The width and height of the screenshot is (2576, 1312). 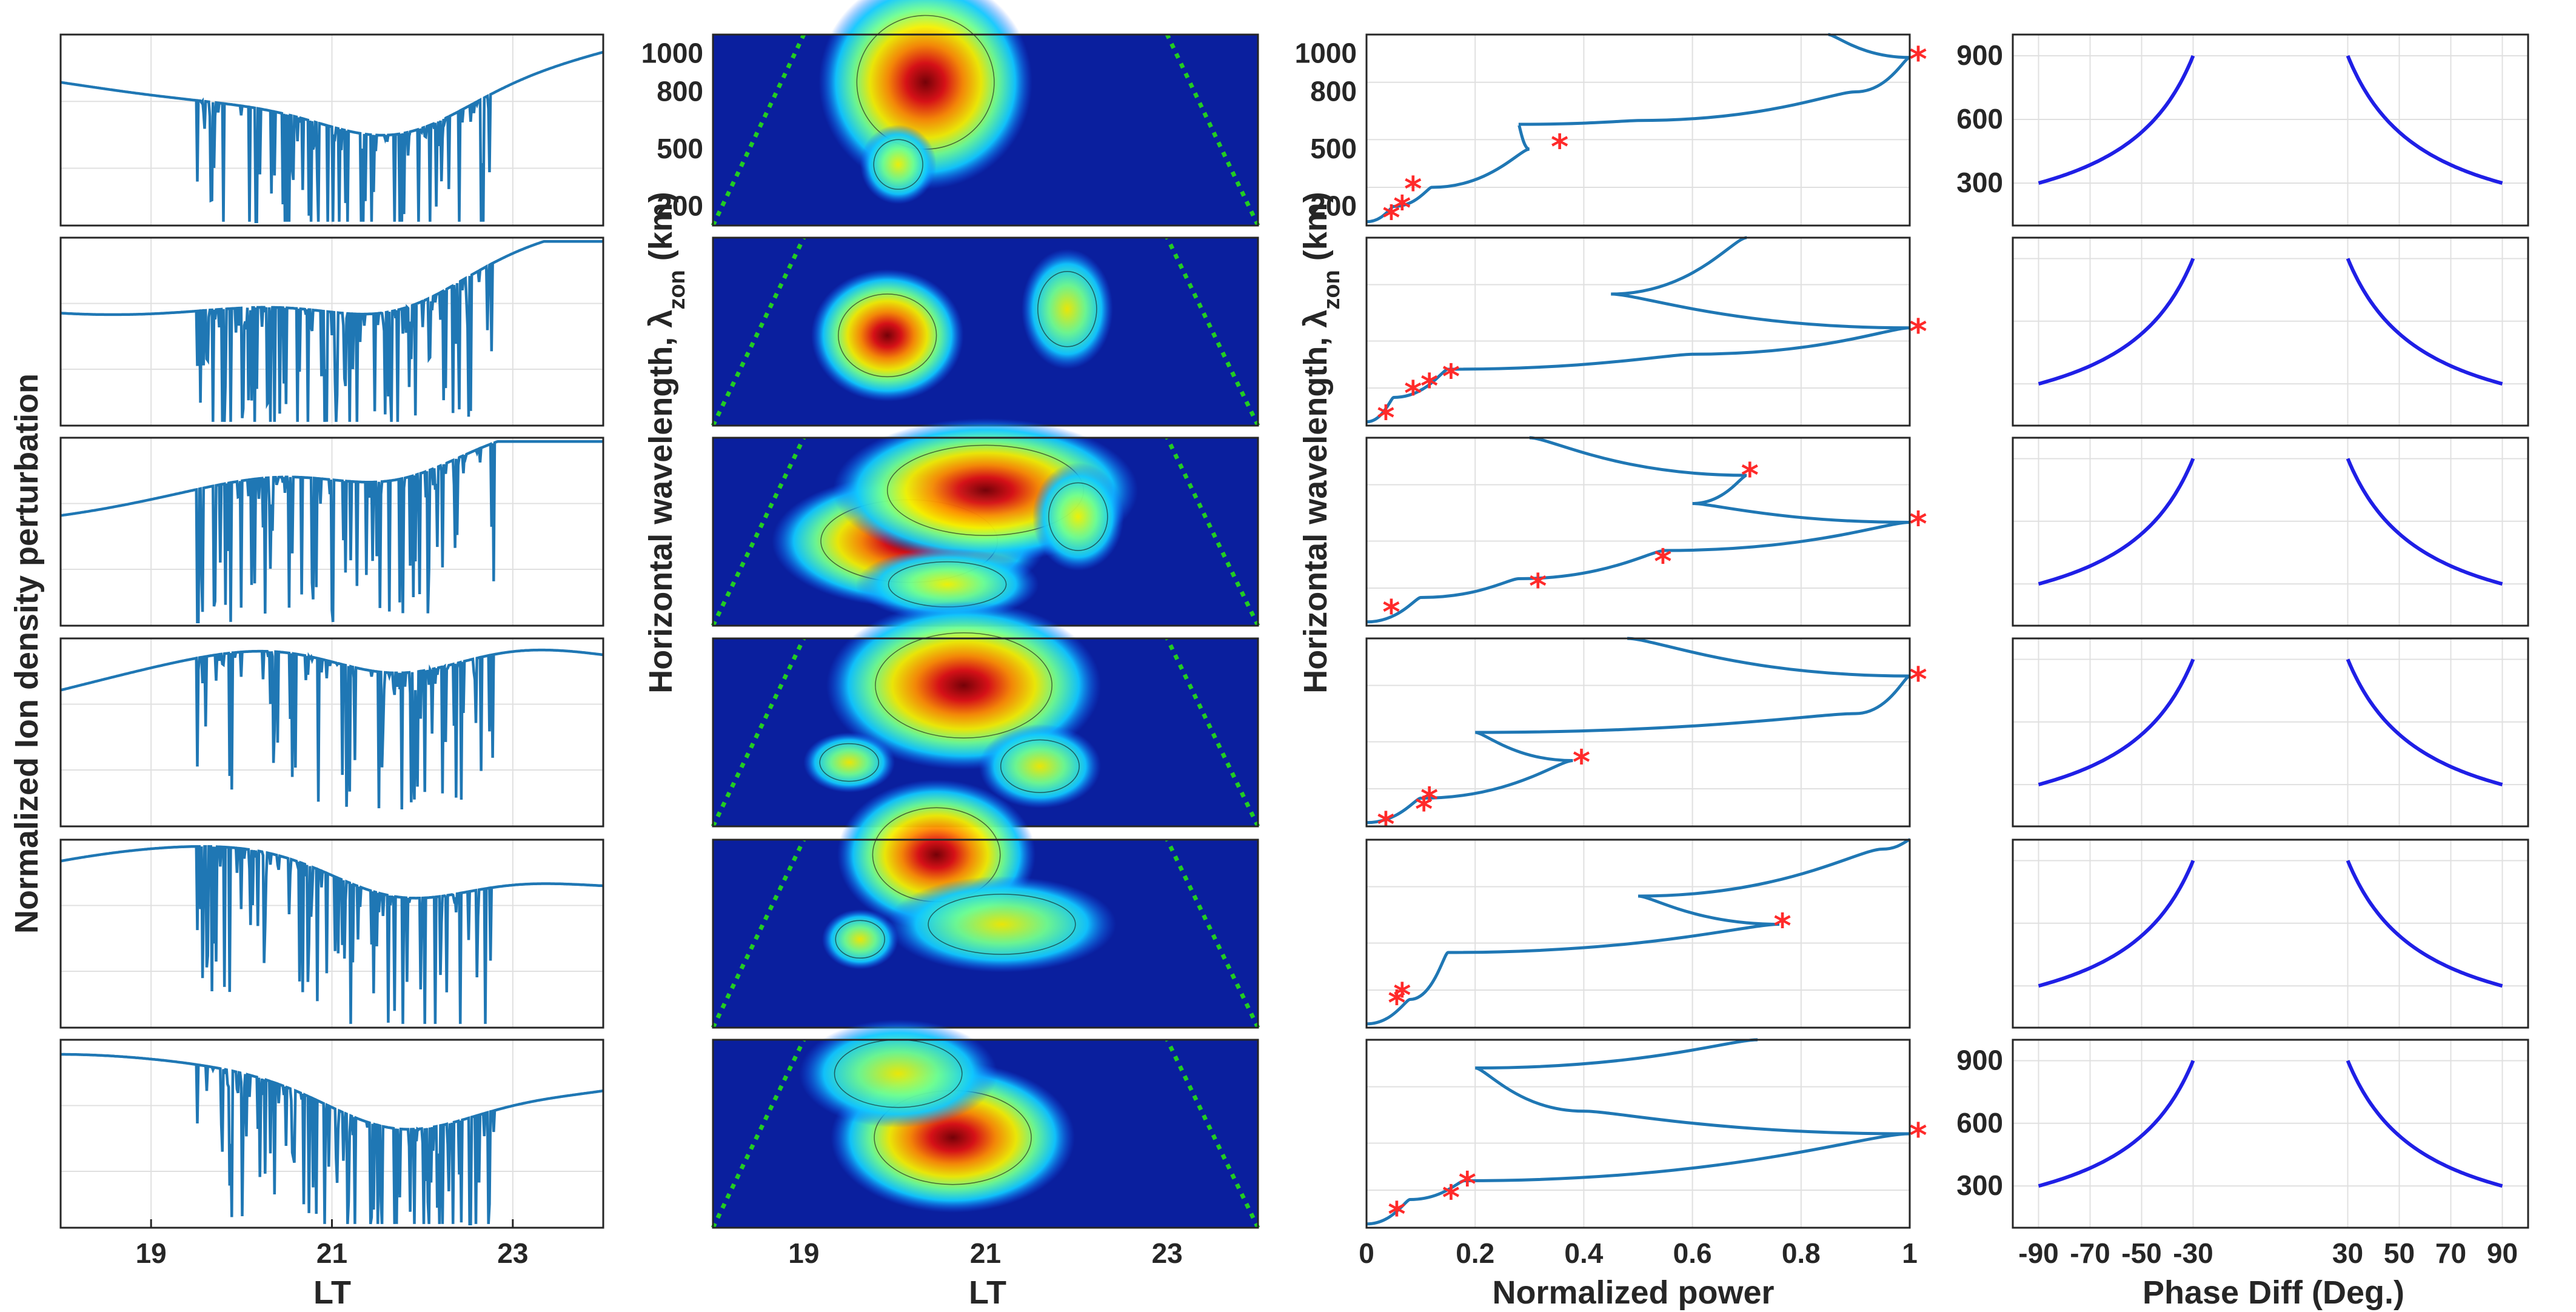 What do you see at coordinates (1475, 1253) in the screenshot?
I see `power-xtick-label: 0.2` at bounding box center [1475, 1253].